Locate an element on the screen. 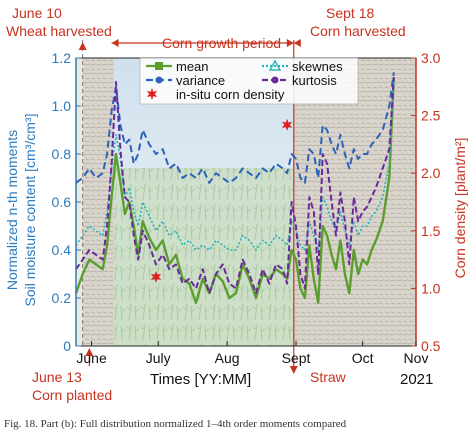 This screenshot has width=474, height=430. legend-marker-kurtosis is located at coordinates (275, 80).